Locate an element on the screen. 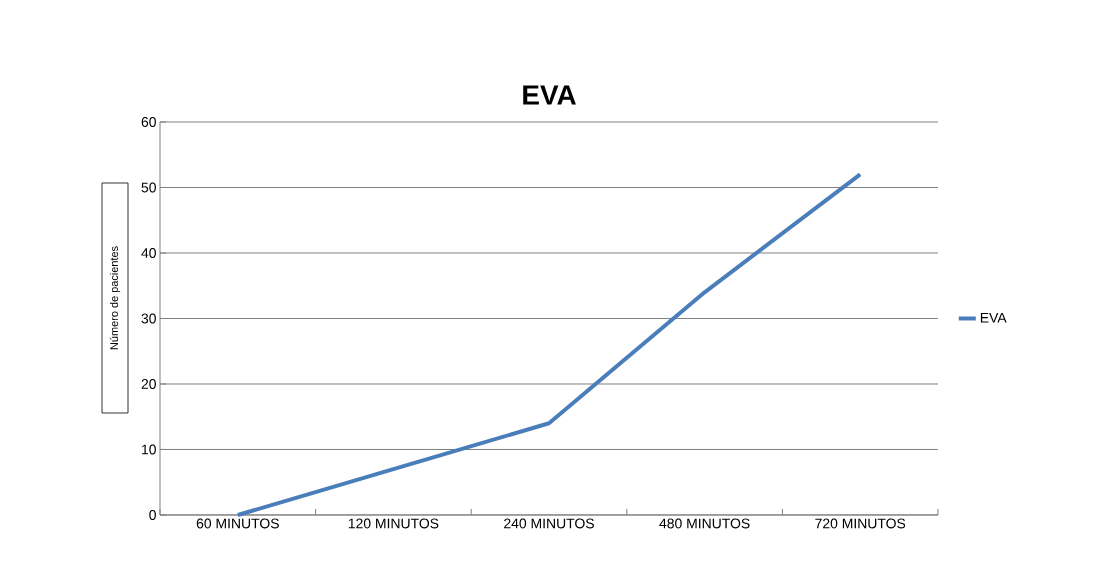 The width and height of the screenshot is (1097, 575). y-tick-label: 50 is located at coordinates (148, 187).